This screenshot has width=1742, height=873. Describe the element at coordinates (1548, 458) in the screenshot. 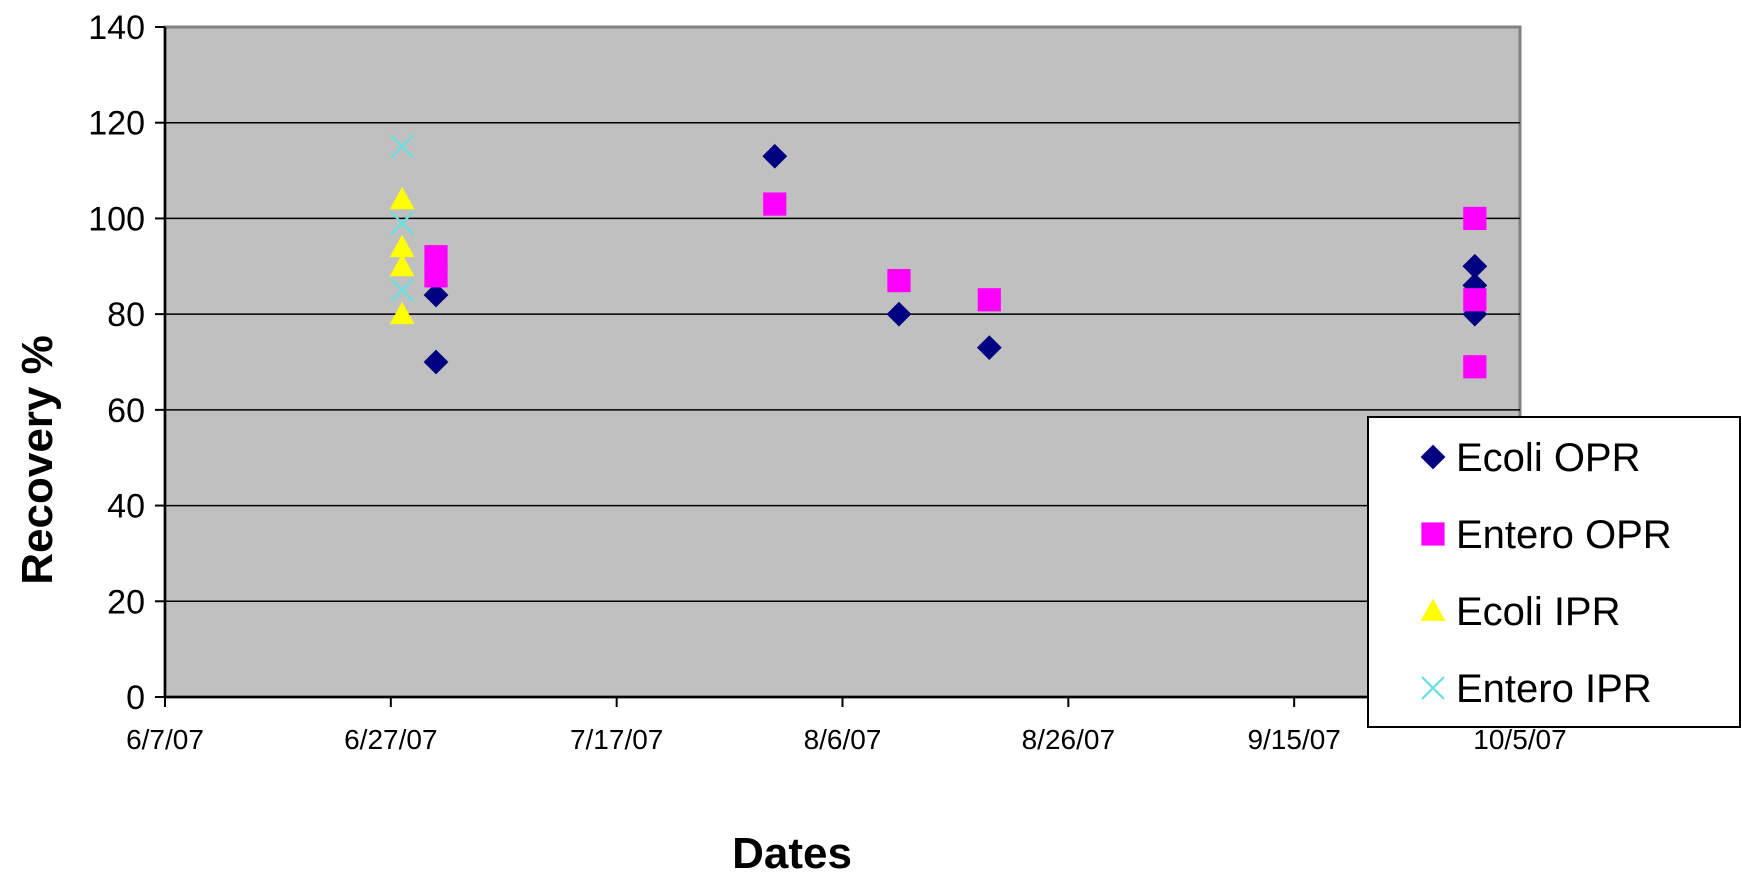

I see `legend-label-ecoli-opr: Ecoli OPR` at that location.